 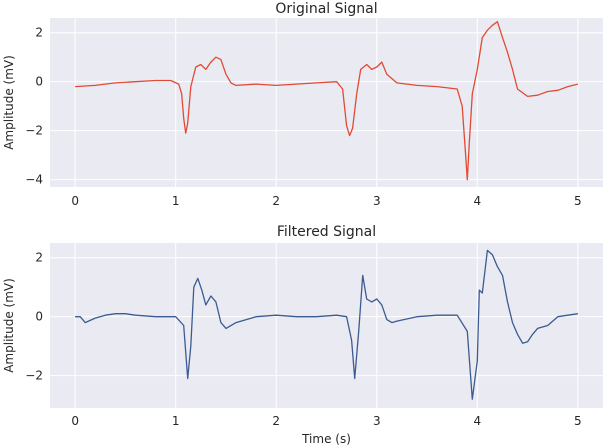 I want to click on y-tick-label: −4, so click(x=34, y=180).